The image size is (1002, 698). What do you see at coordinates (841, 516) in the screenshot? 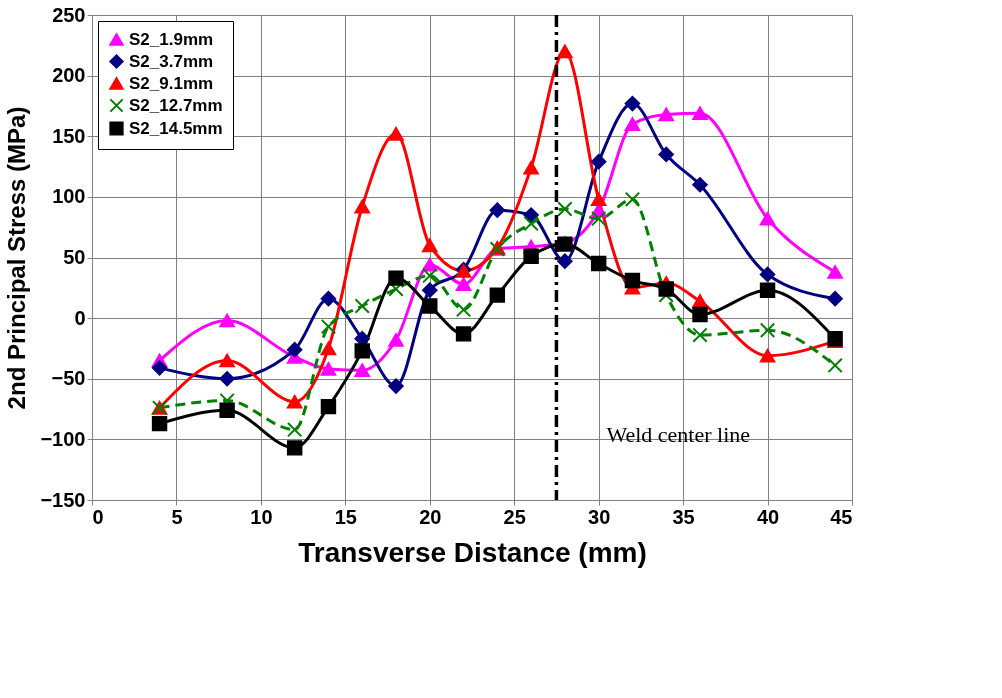
I see `x-tick-label: 45` at bounding box center [841, 516].